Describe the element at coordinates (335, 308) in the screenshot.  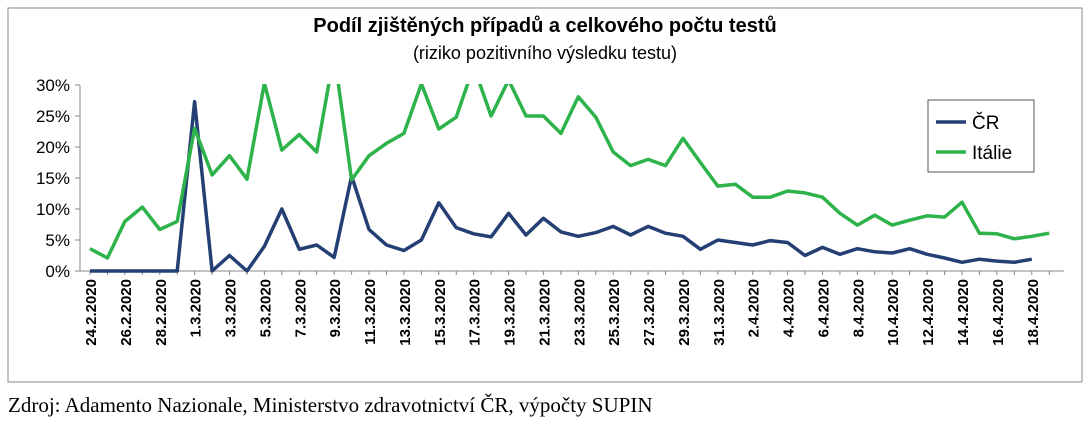
I see `x-tick-label: 9.3.2020` at that location.